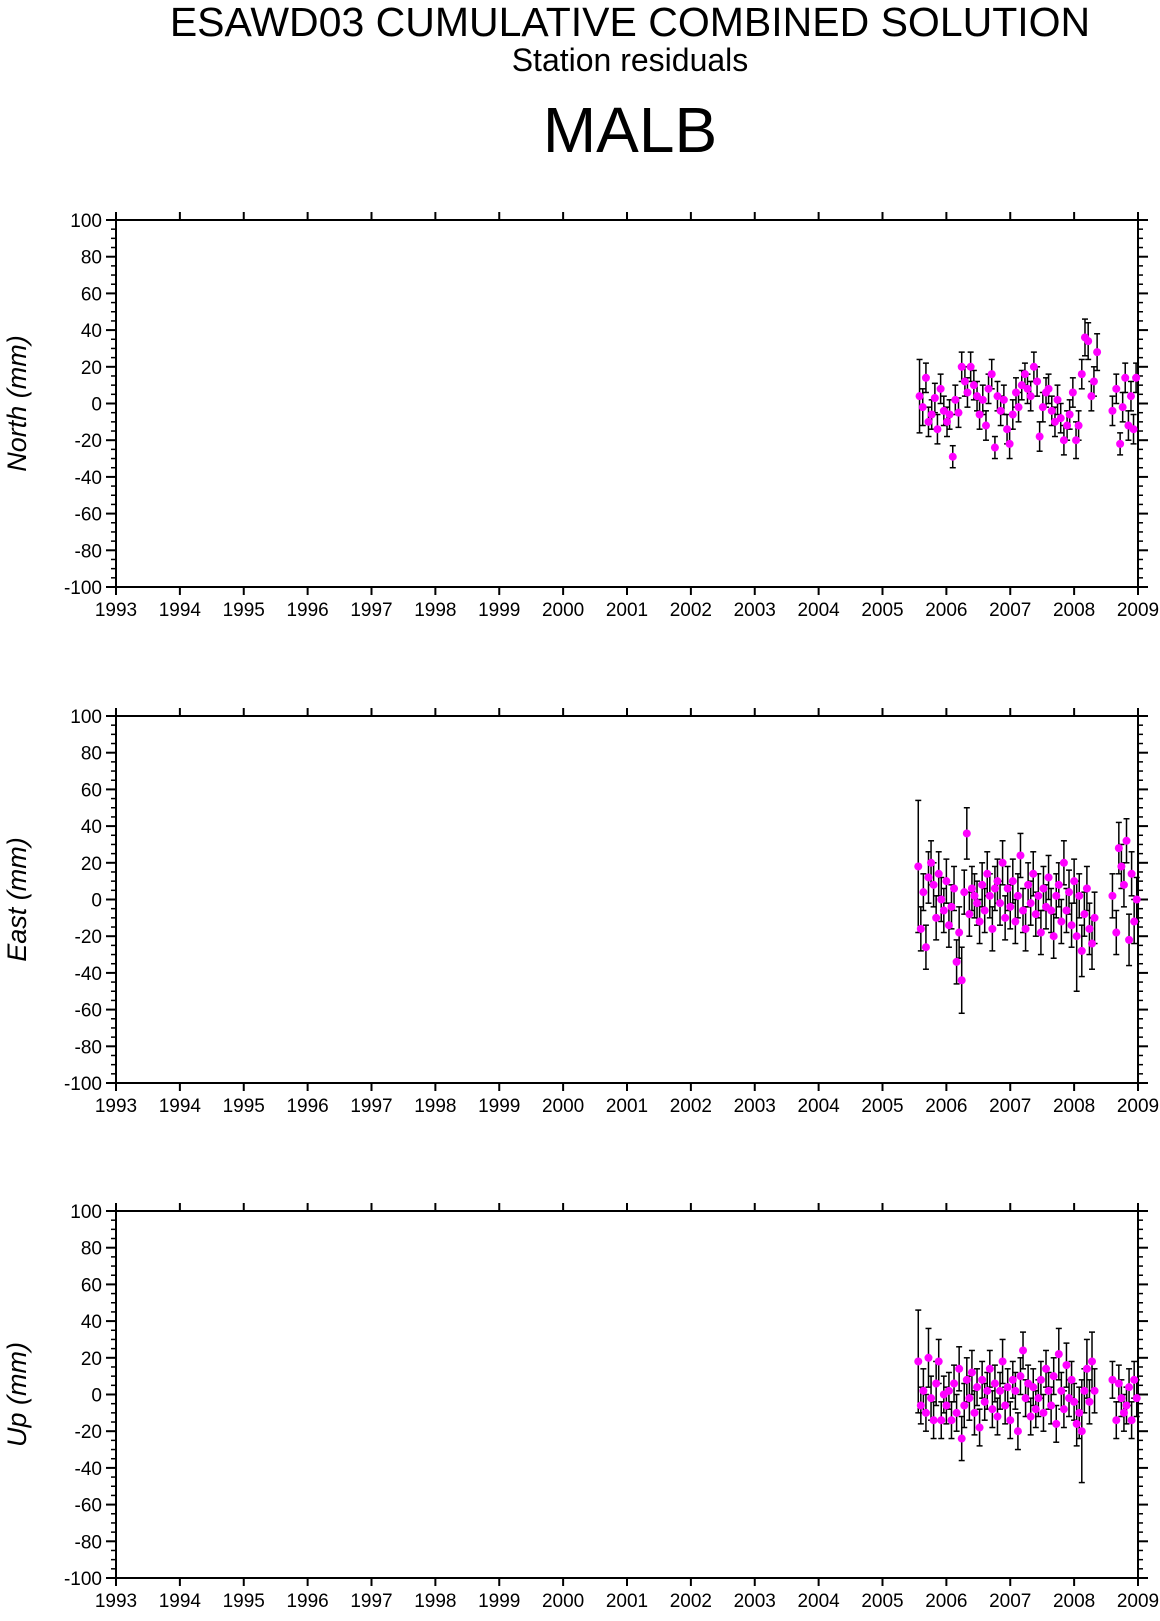 The image size is (1160, 1621). What do you see at coordinates (116, 1106) in the screenshot?
I see `x-tick-label: 1993` at bounding box center [116, 1106].